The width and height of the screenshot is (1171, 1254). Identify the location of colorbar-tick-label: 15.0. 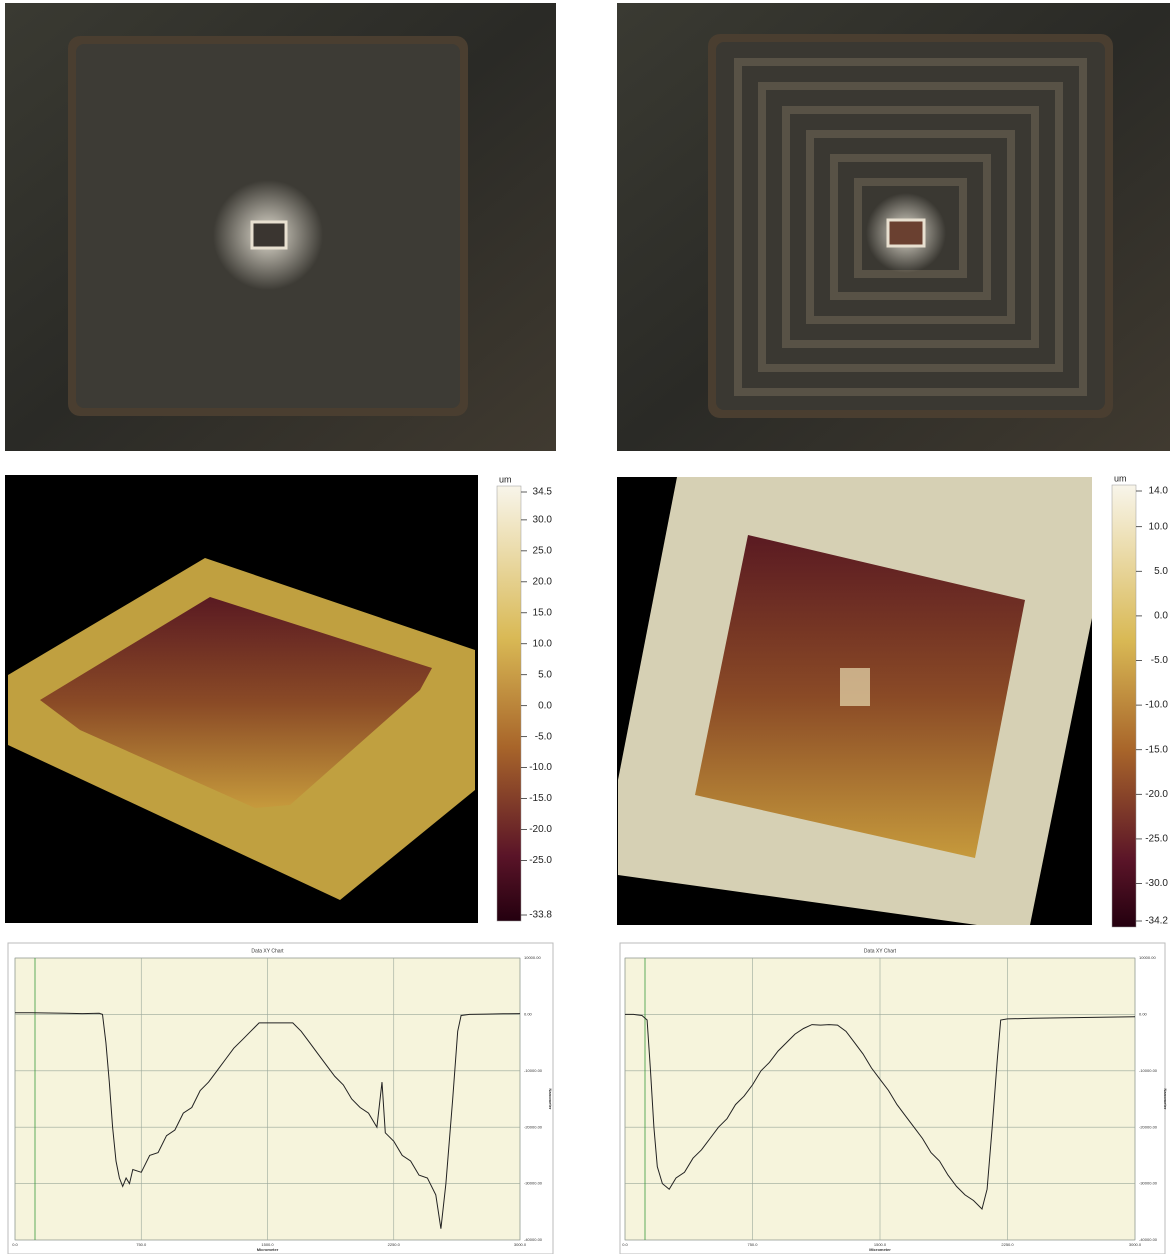
(543, 612).